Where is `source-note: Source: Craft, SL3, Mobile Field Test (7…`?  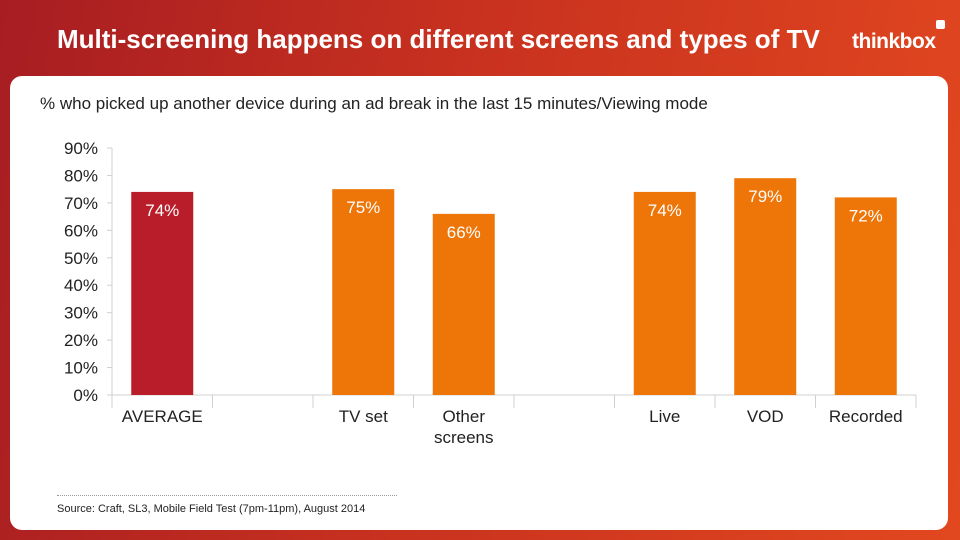
source-note: Source: Craft, SL3, Mobile Field Test (7… is located at coordinates (211, 509).